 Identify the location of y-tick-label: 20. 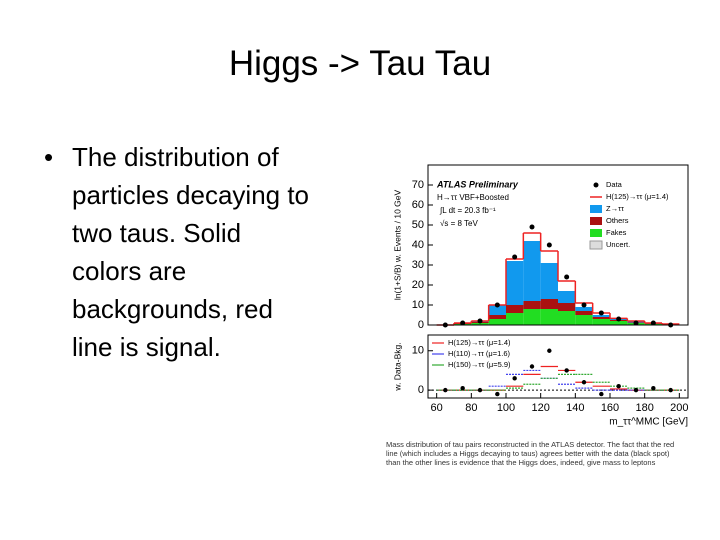
(418, 285).